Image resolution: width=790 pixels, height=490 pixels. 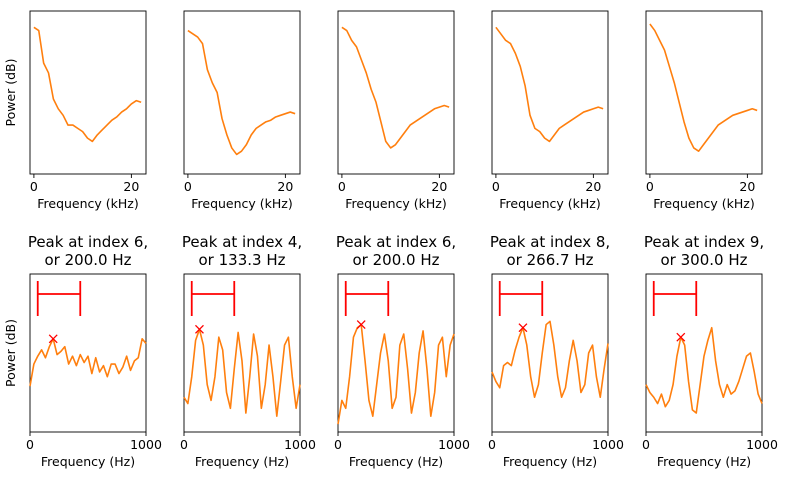 I want to click on panel-title-line1: Peak at index 8,, so click(x=550, y=242).